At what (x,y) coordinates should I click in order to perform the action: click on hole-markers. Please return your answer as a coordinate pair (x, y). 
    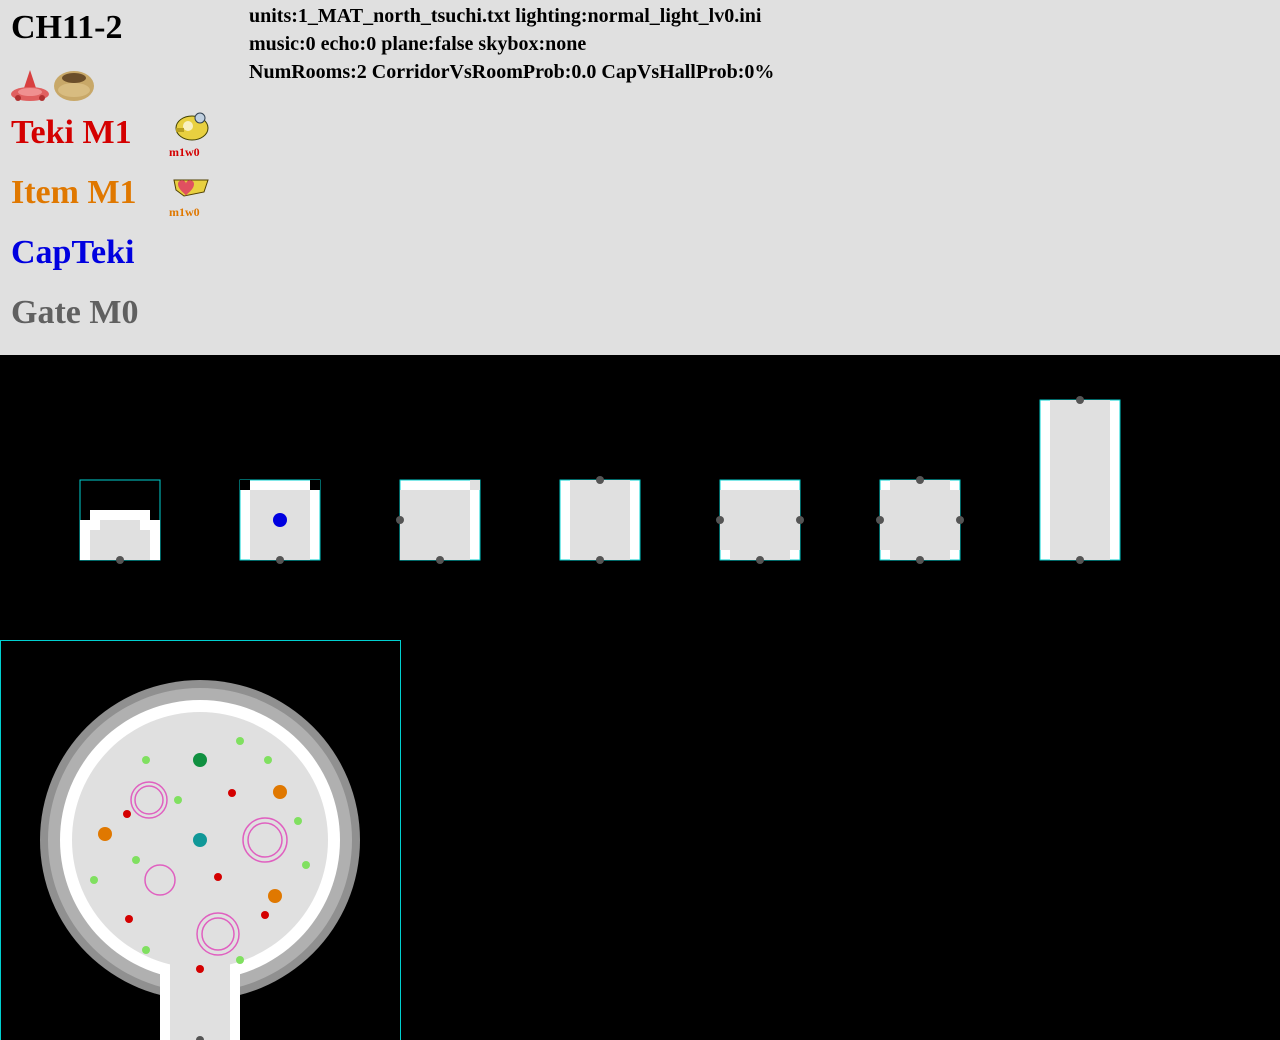
    Looking at the image, I should click on (209, 868).